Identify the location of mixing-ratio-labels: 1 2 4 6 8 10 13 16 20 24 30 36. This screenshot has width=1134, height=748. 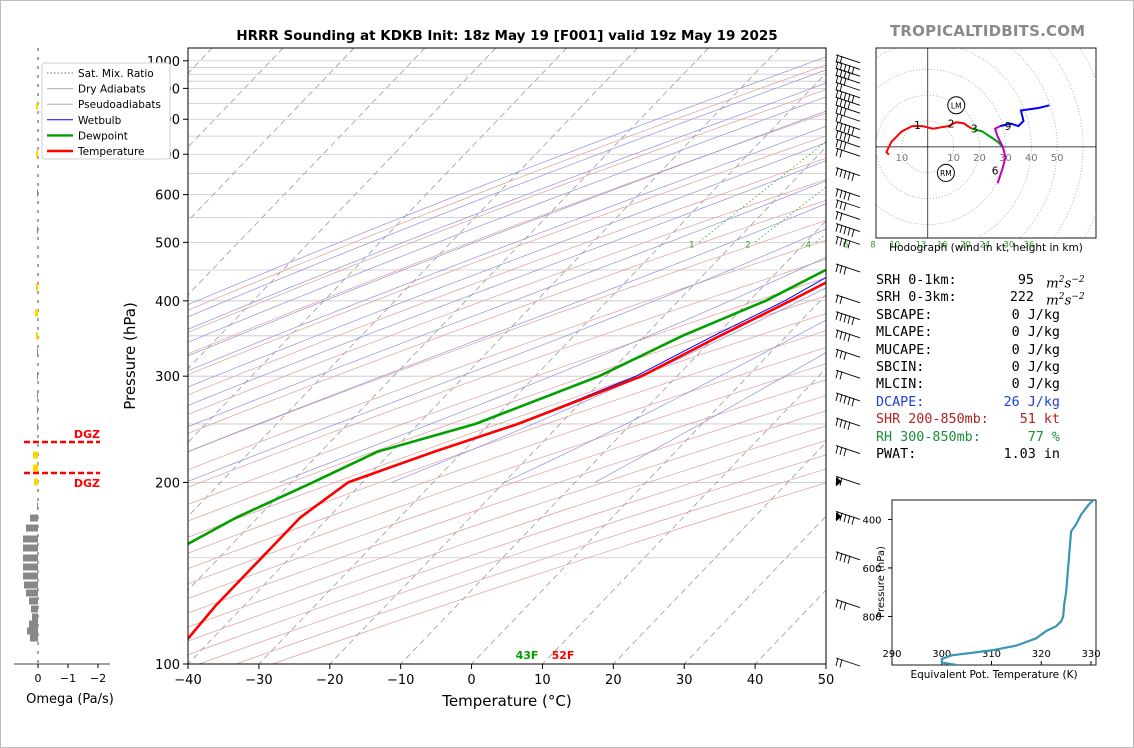
(861, 246).